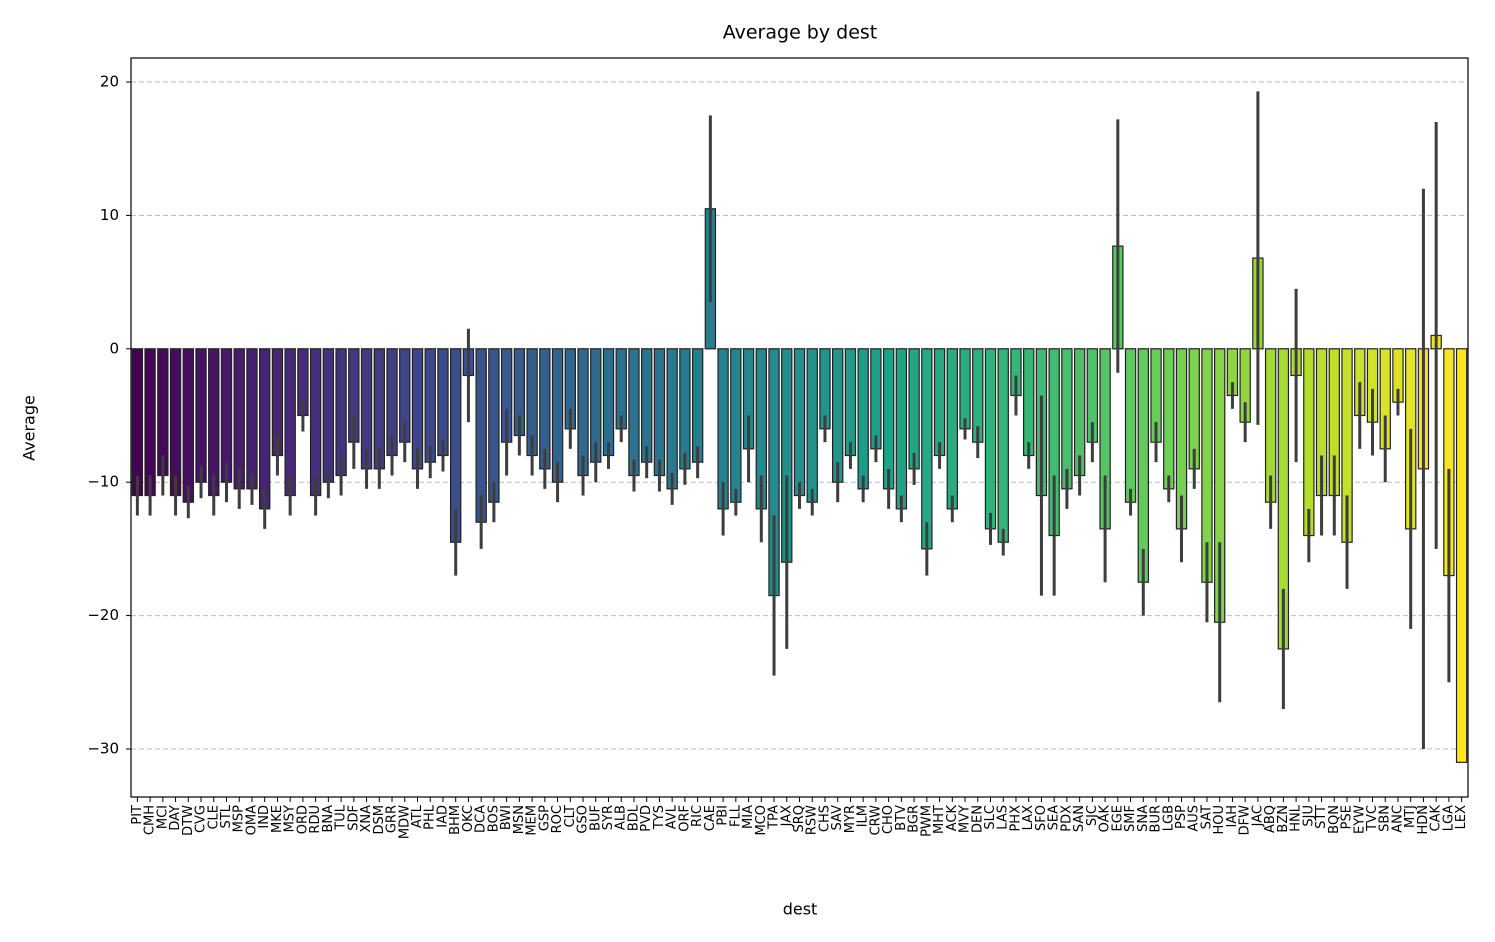 The image size is (1495, 942). Describe the element at coordinates (595, 818) in the screenshot. I see `x-tick-label: BUF` at that location.